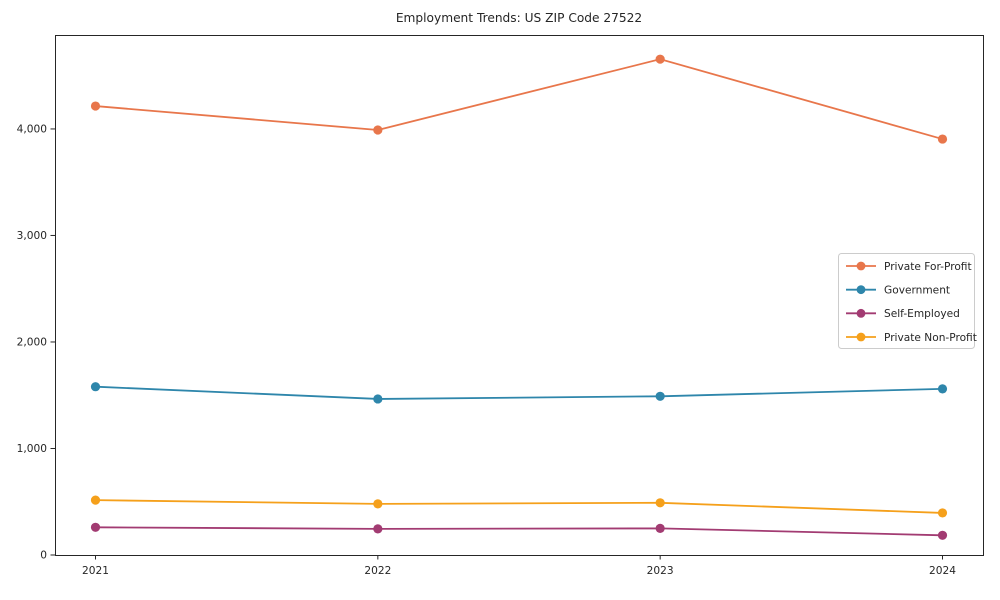  I want to click on legend-entry-private-for-profit: Private For-Profit, so click(909, 267).